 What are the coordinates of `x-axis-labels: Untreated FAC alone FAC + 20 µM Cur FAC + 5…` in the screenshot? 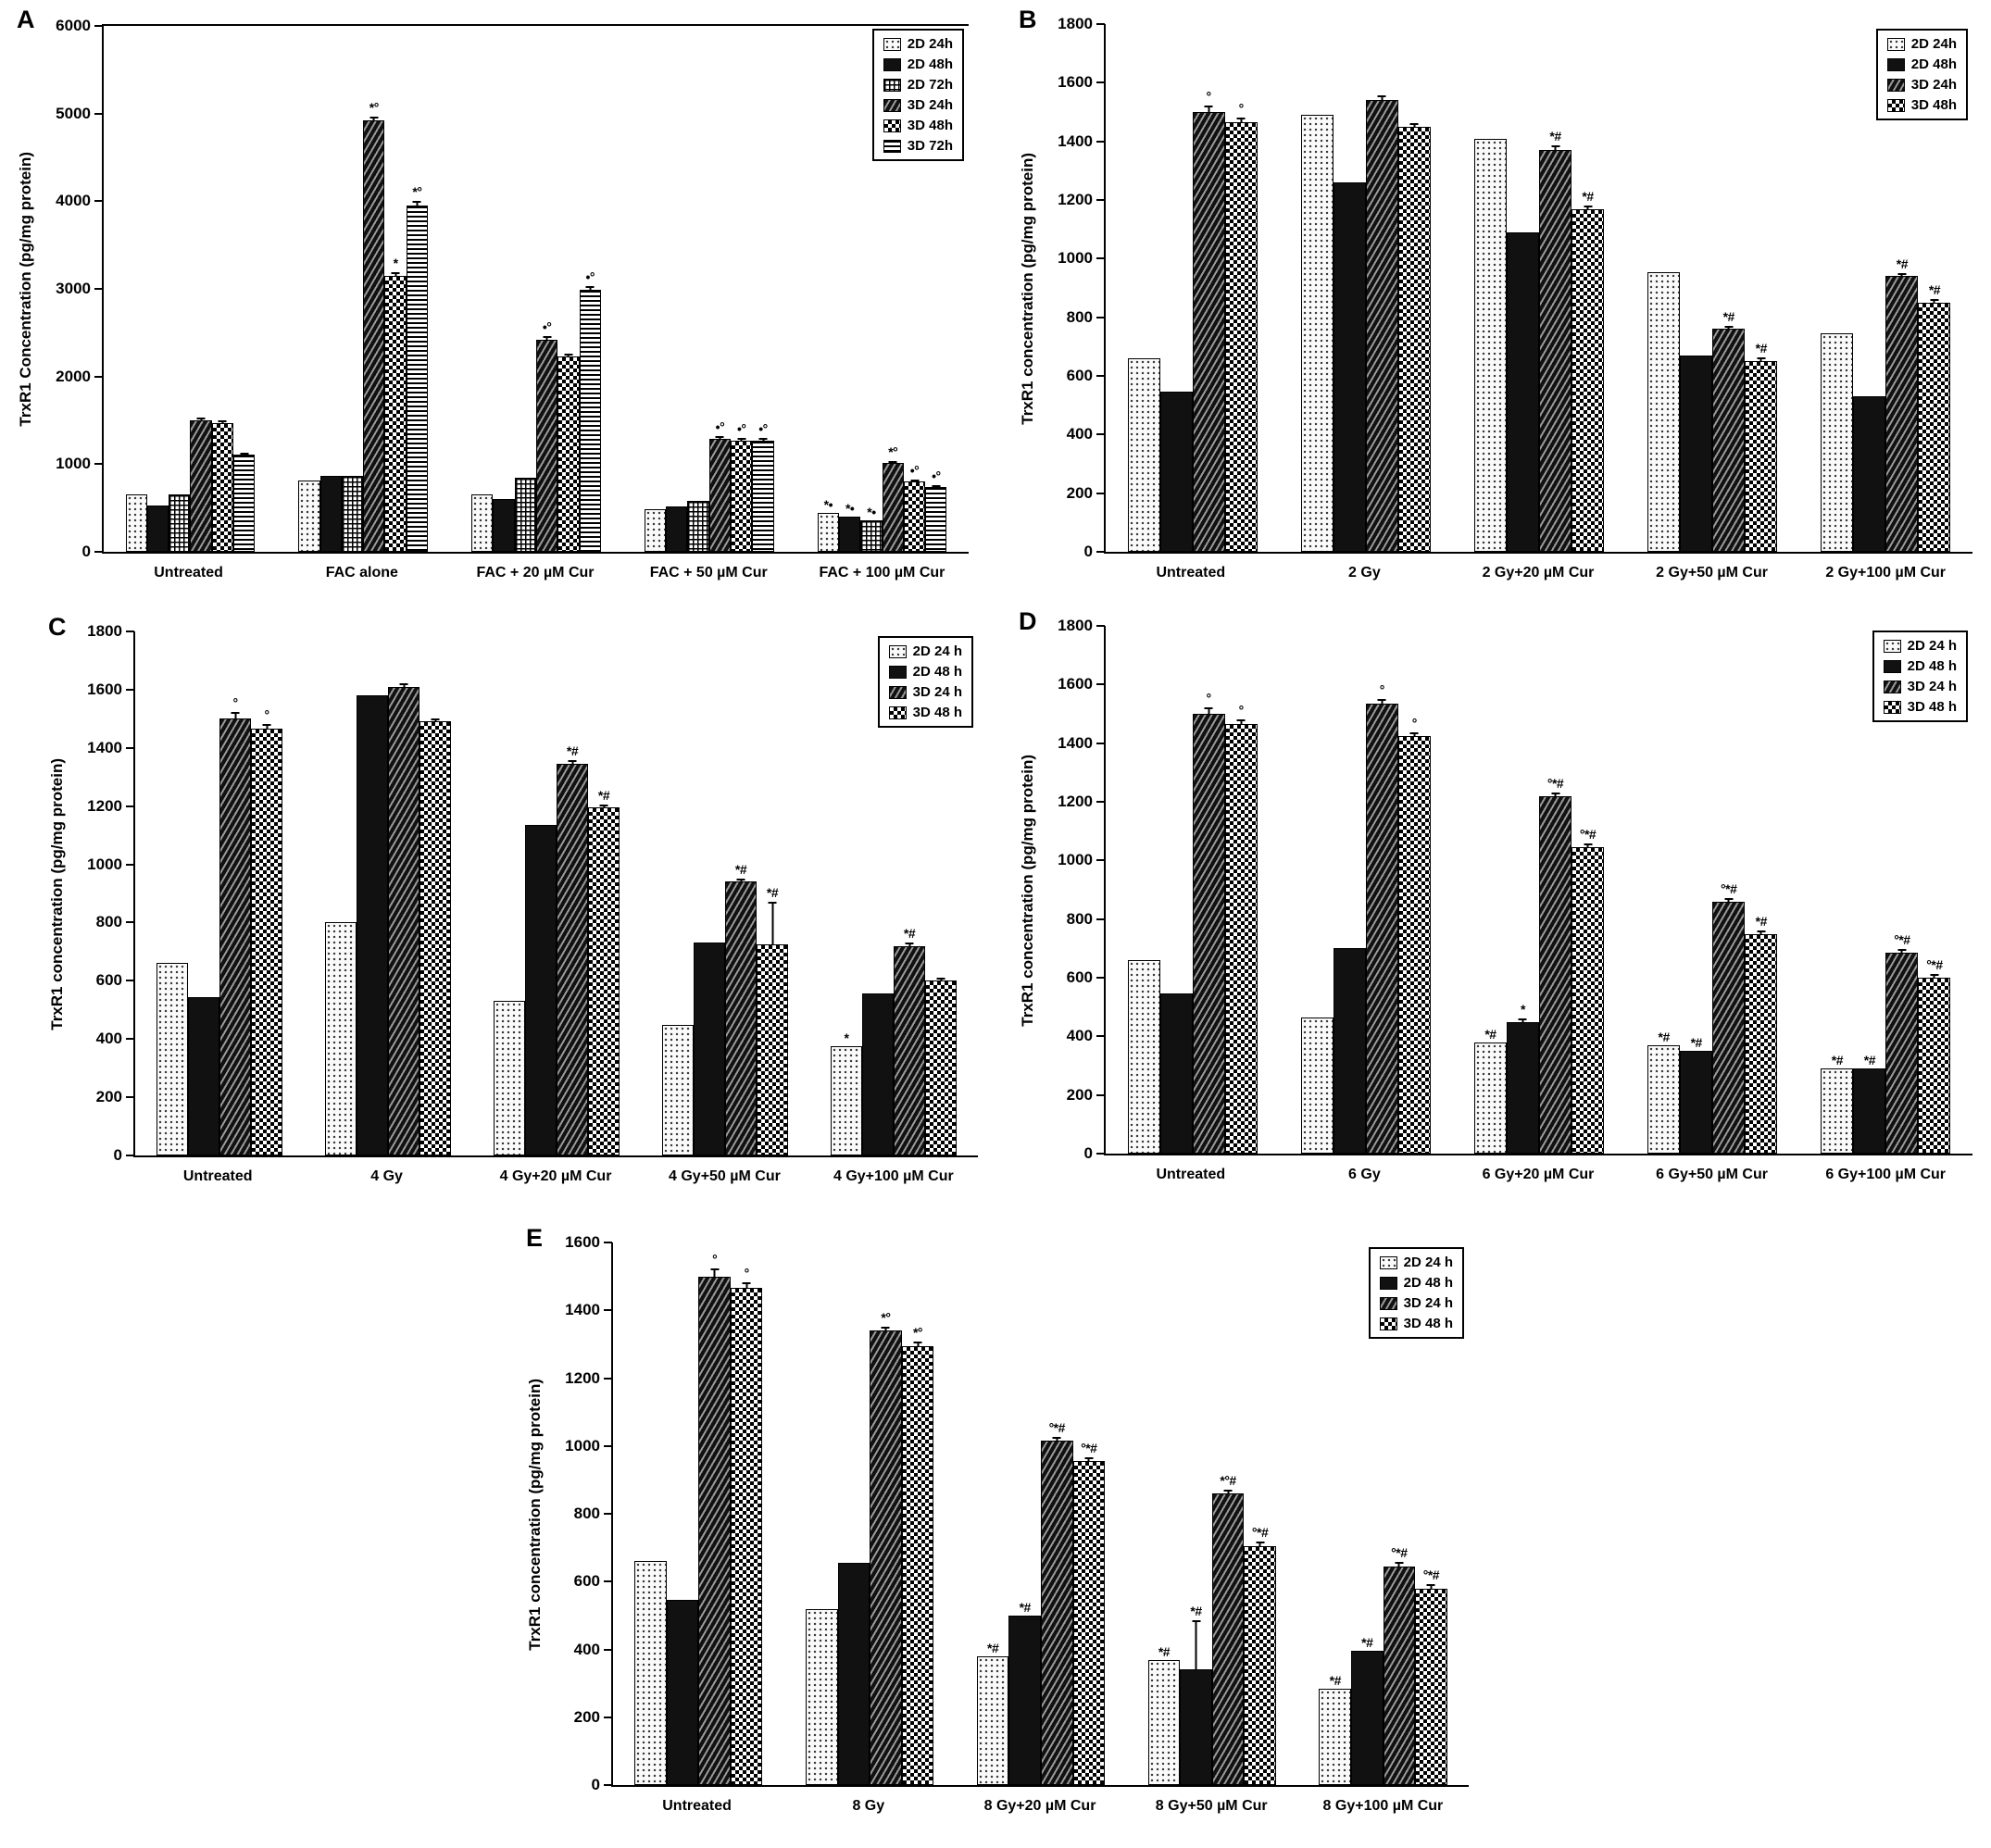 It's located at (535, 567).